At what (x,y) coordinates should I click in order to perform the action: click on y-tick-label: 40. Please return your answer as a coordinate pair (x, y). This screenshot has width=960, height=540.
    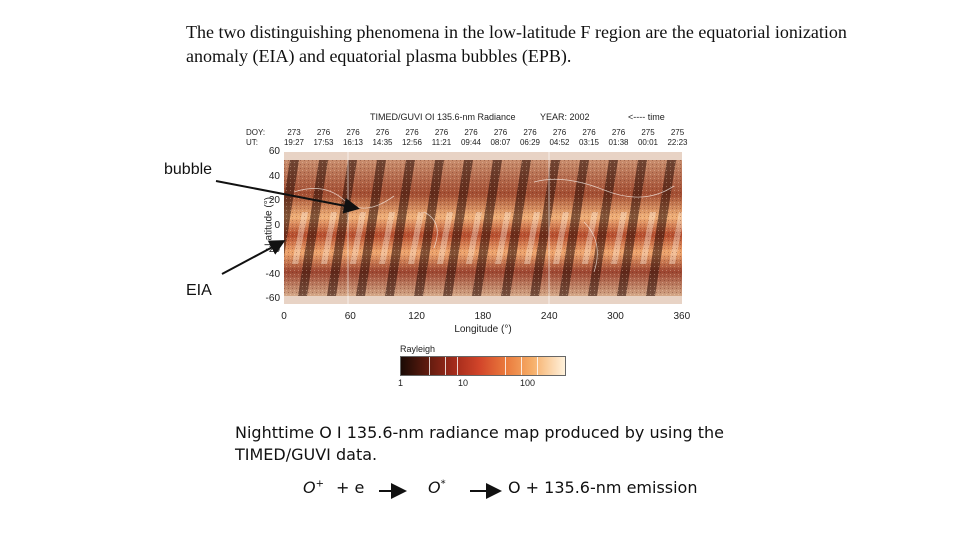
    Looking at the image, I should click on (274, 176).